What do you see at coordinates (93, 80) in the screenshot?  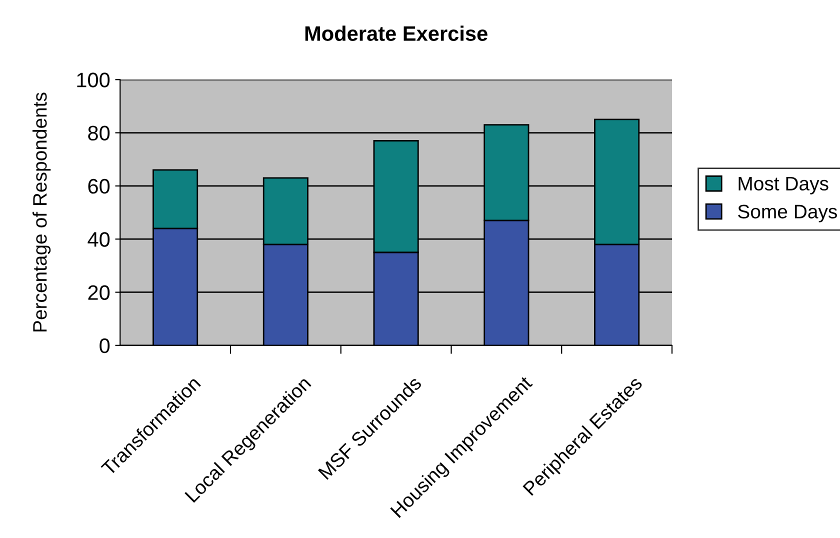 I see `y-tick-label: 100` at bounding box center [93, 80].